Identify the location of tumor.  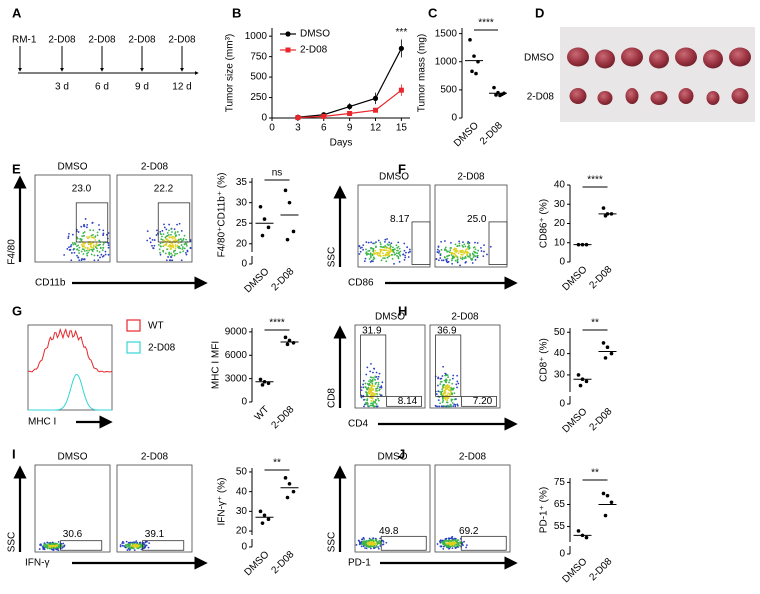
(740, 57).